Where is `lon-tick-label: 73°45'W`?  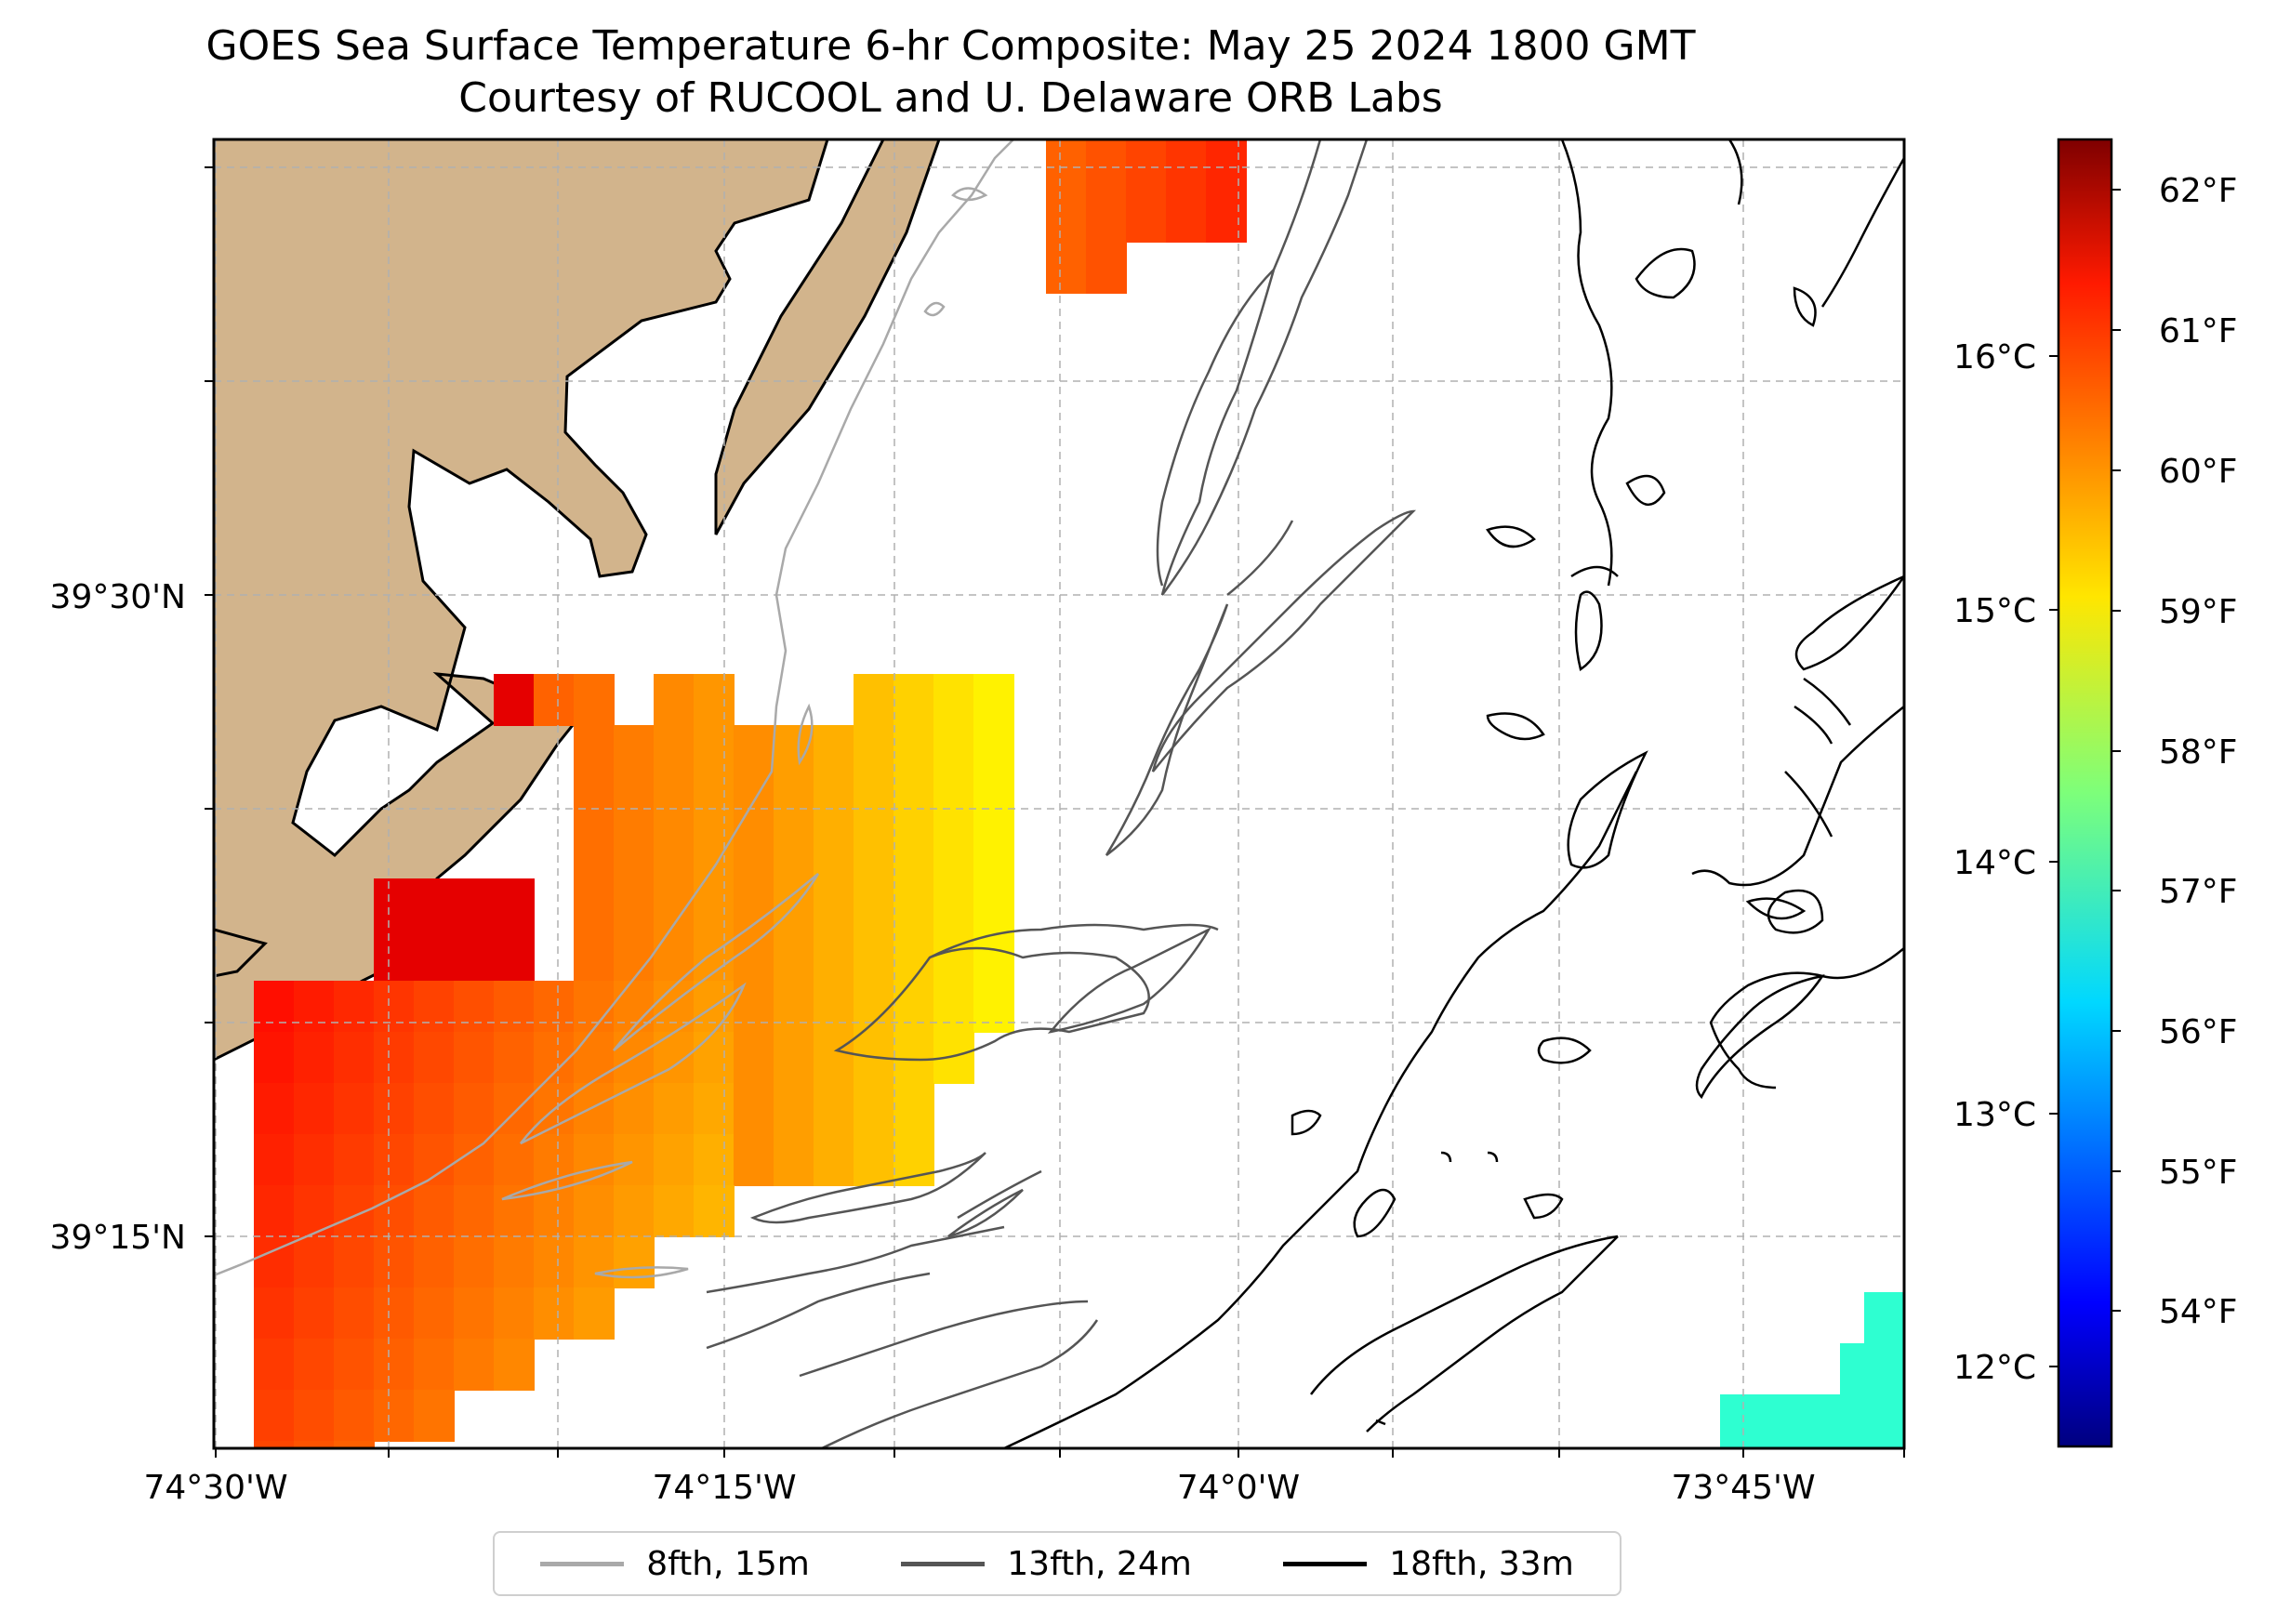
lon-tick-label: 73°45'W is located at coordinates (1743, 1488).